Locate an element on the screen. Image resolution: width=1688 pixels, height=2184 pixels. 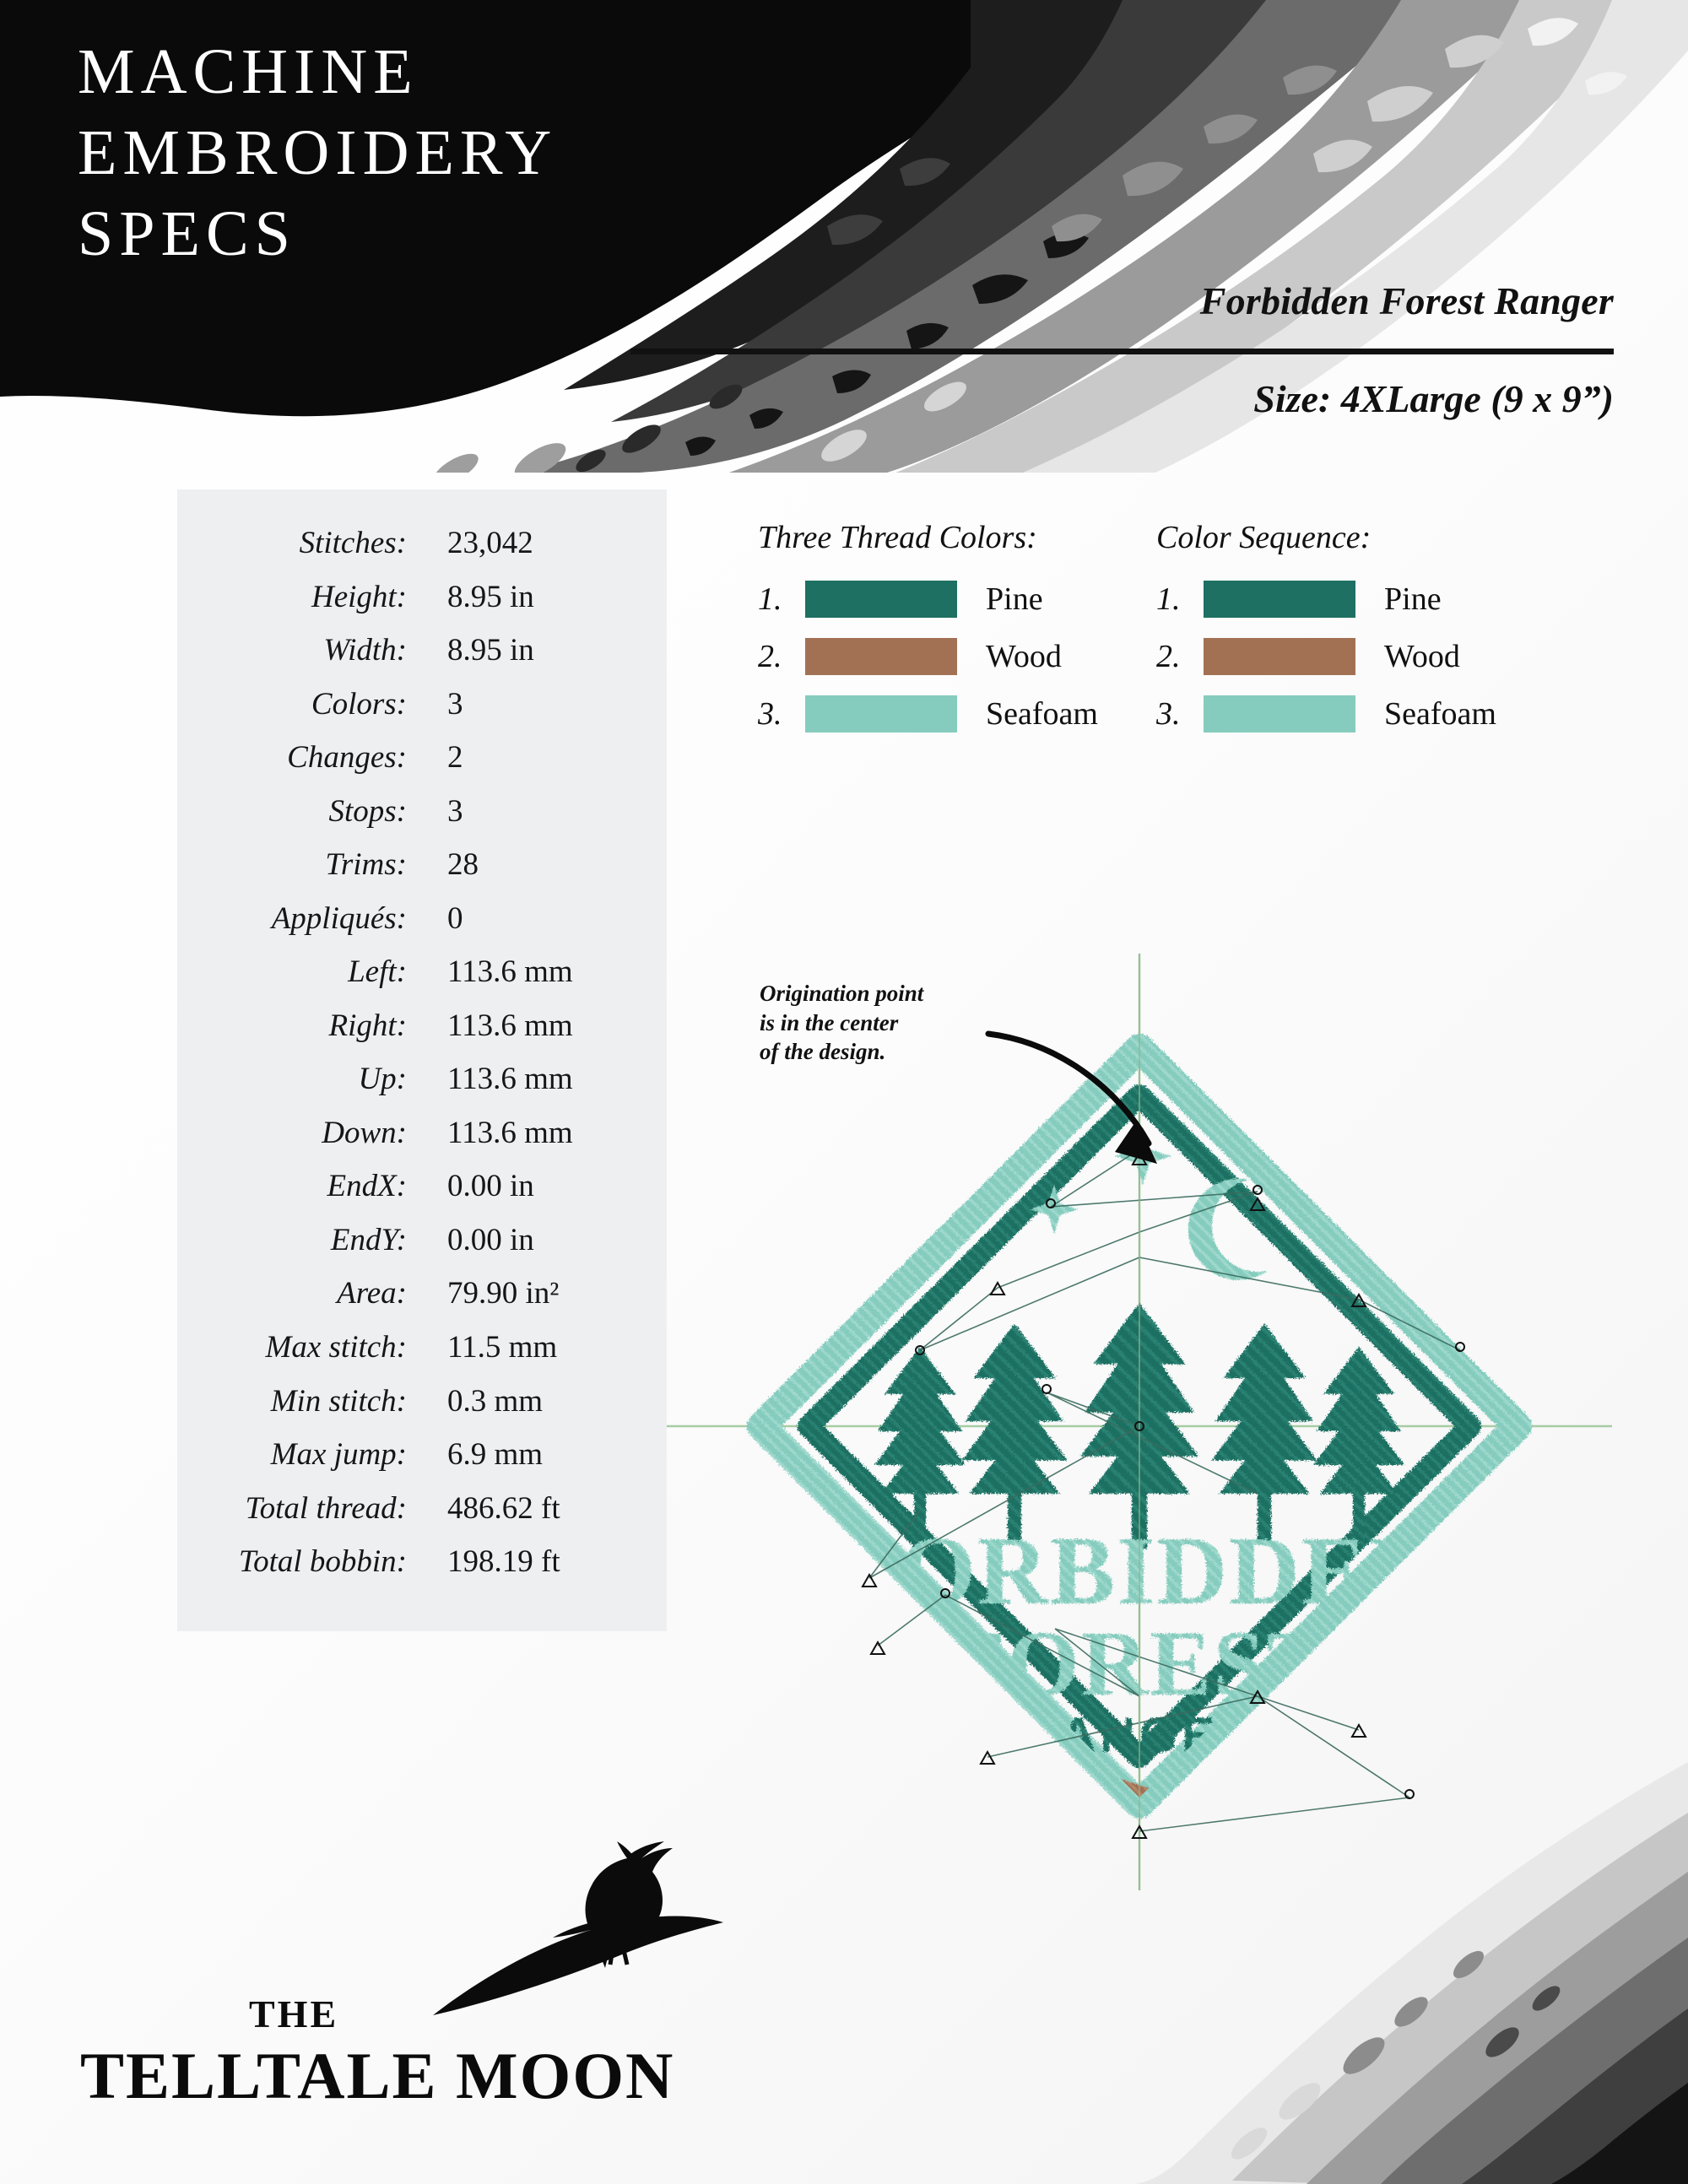
spec-label: Stitches: is located at coordinates (353, 543).